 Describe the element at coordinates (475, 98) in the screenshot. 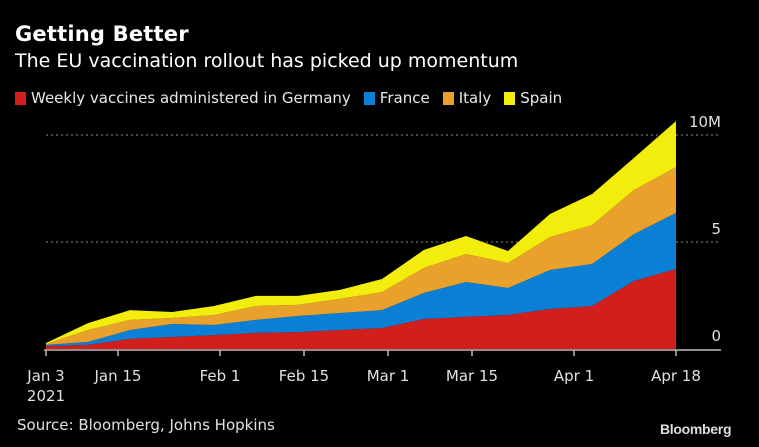

I see `legend-label-italy: Italy` at that location.